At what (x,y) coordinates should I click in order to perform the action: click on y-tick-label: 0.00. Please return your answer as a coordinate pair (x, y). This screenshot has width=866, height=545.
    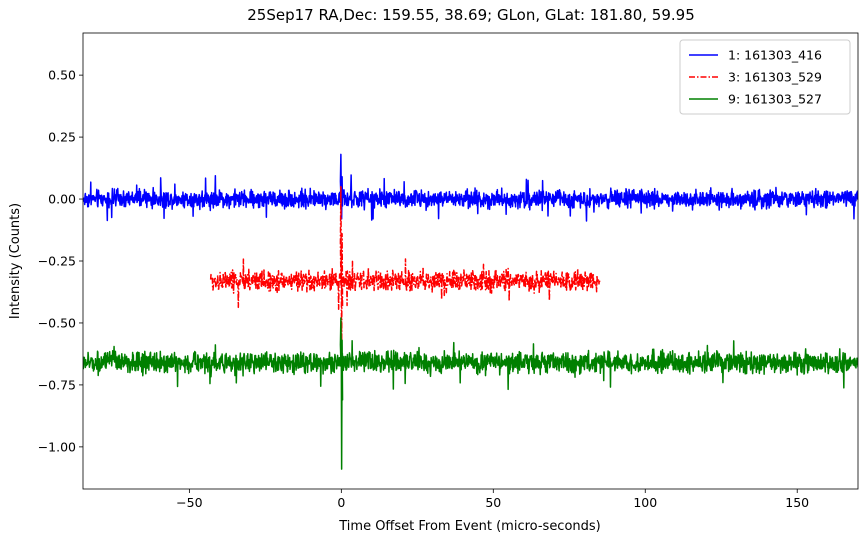
    Looking at the image, I should click on (62, 199).